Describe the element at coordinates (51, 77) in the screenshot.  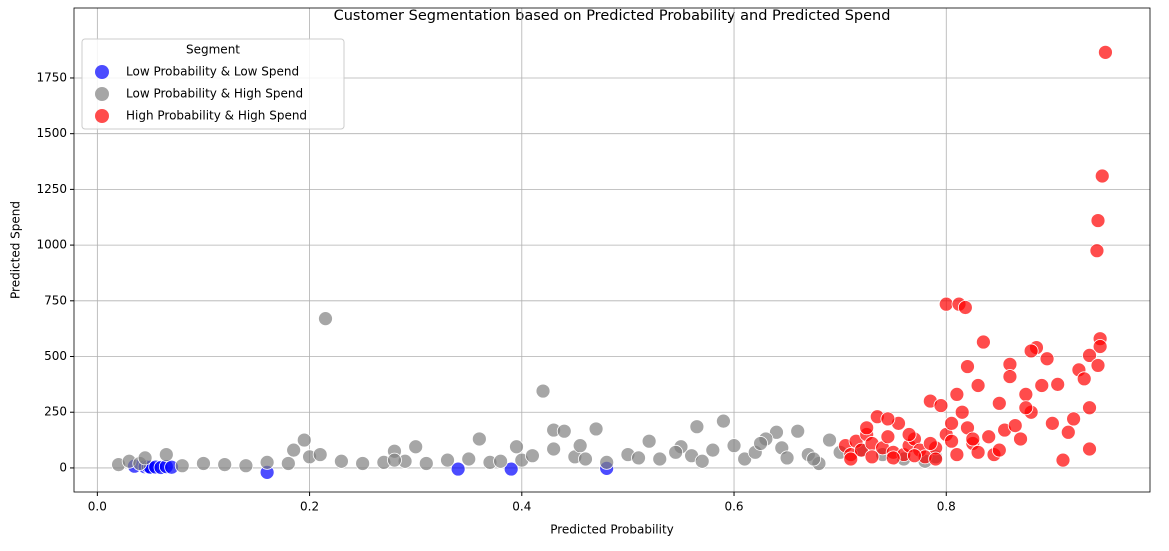
I see `y-tick-label: 1750` at that location.